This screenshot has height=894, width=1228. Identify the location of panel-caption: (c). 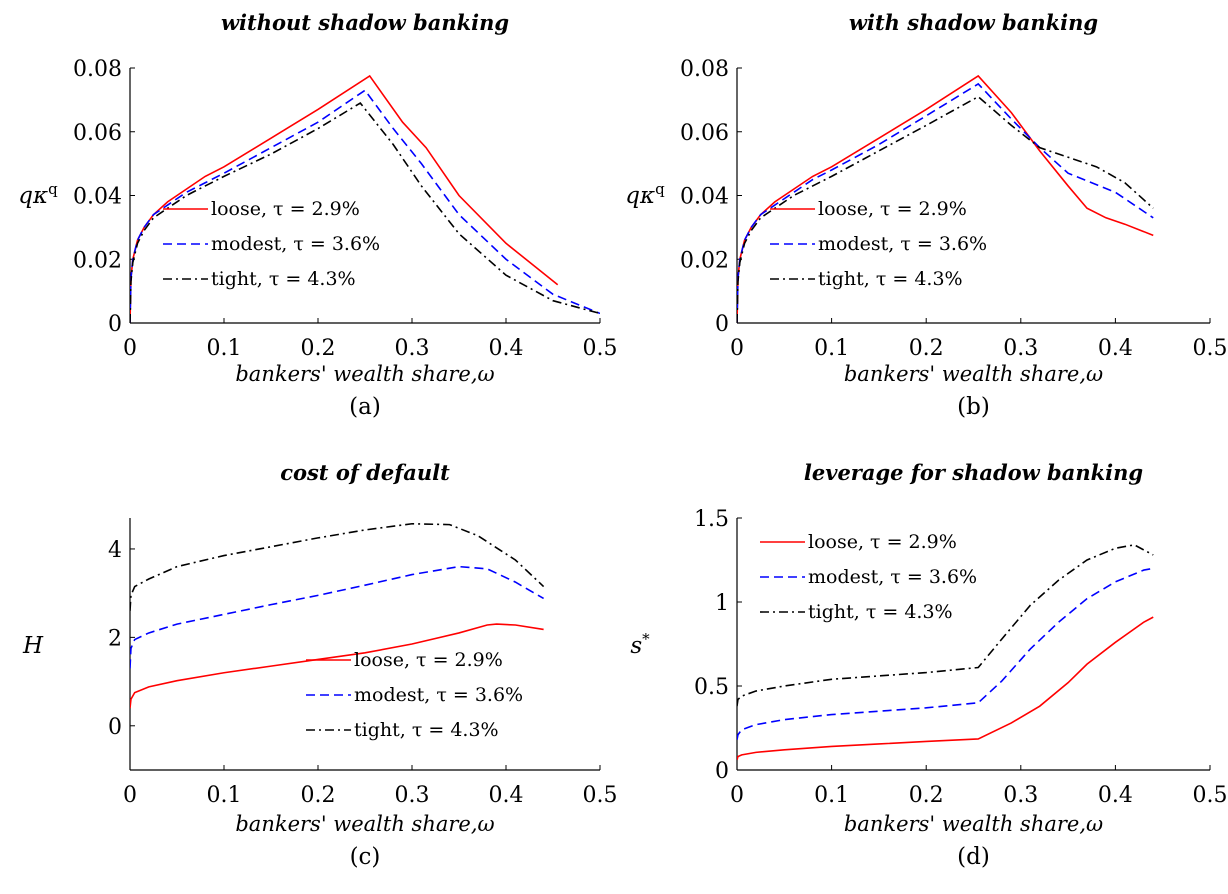
(365, 857).